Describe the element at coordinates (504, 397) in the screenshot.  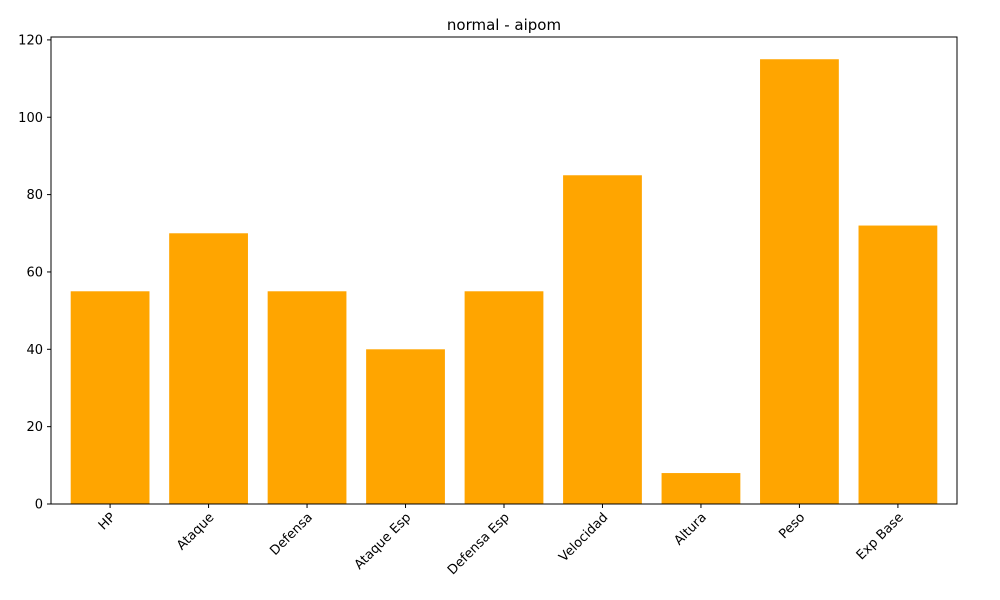
I see `bar-defensa-esp` at that location.